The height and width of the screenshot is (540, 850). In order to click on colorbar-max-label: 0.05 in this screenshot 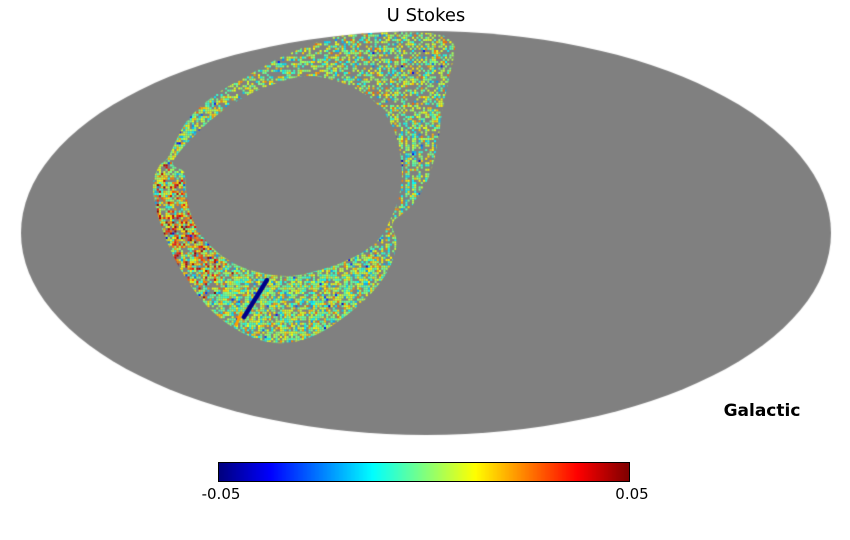, I will do `click(632, 494)`.